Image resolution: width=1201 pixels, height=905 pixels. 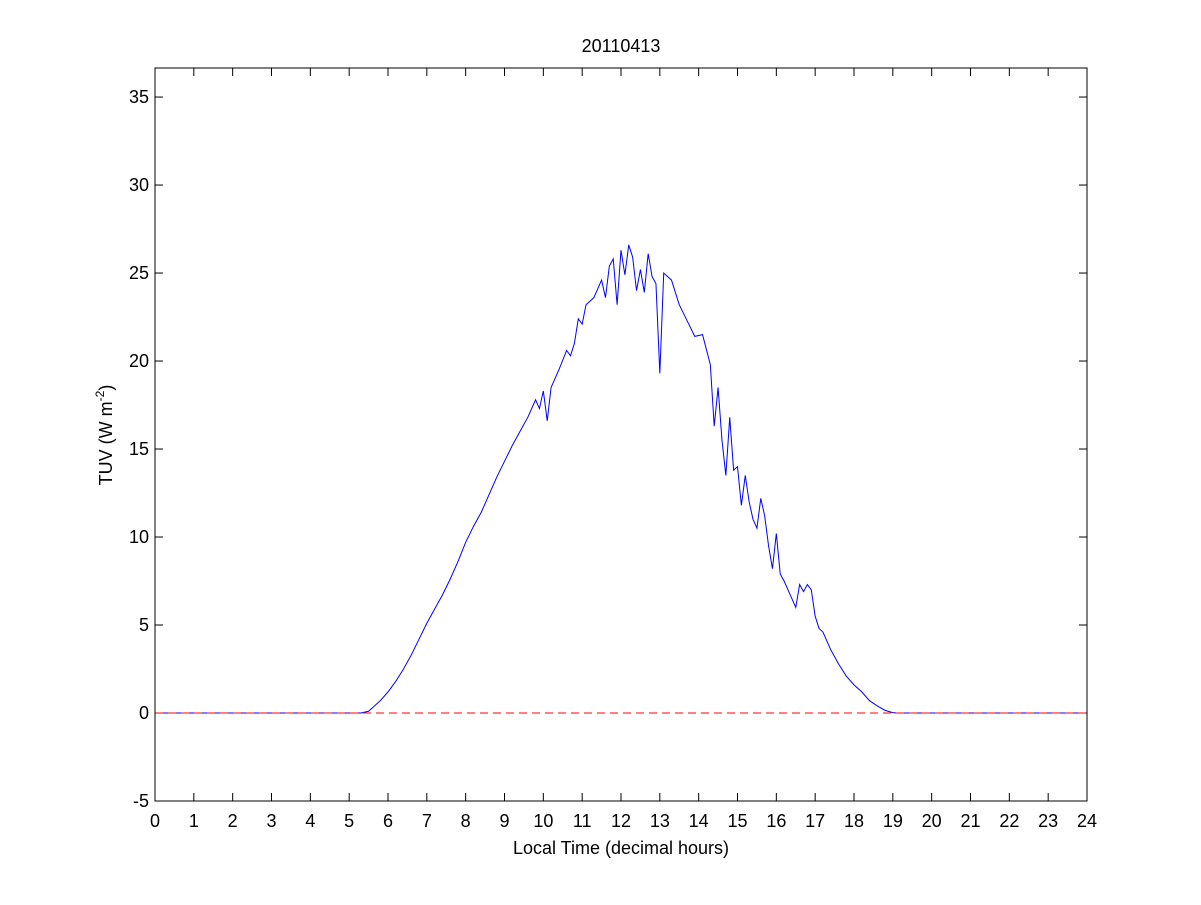 I want to click on x-tick-label: 1, so click(x=194, y=821).